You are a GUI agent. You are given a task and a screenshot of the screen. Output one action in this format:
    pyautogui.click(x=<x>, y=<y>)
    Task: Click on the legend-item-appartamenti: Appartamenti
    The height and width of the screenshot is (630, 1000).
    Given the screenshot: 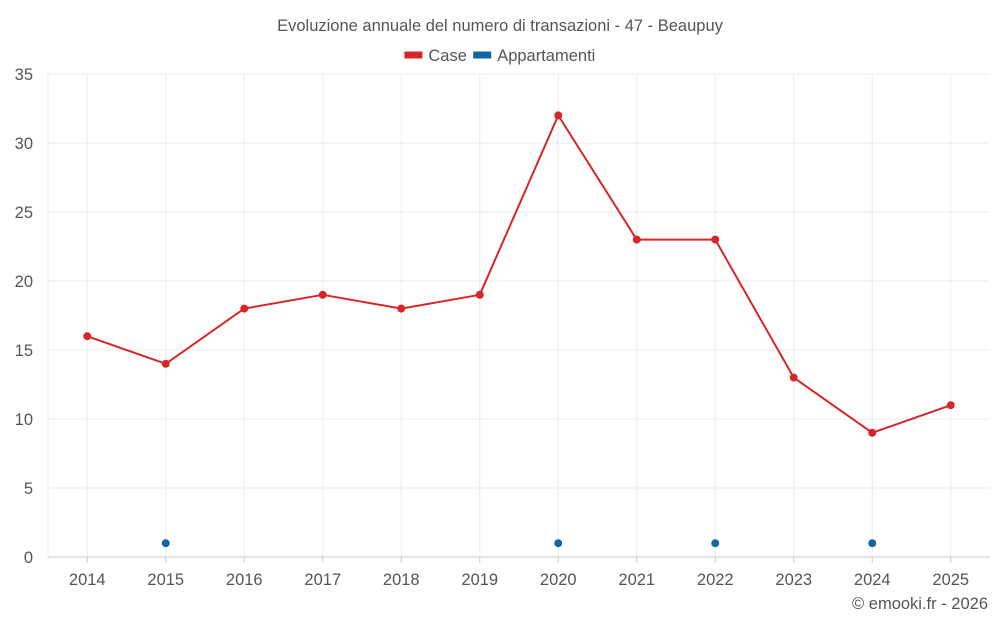 What is the action you would take?
    pyautogui.click(x=534, y=56)
    